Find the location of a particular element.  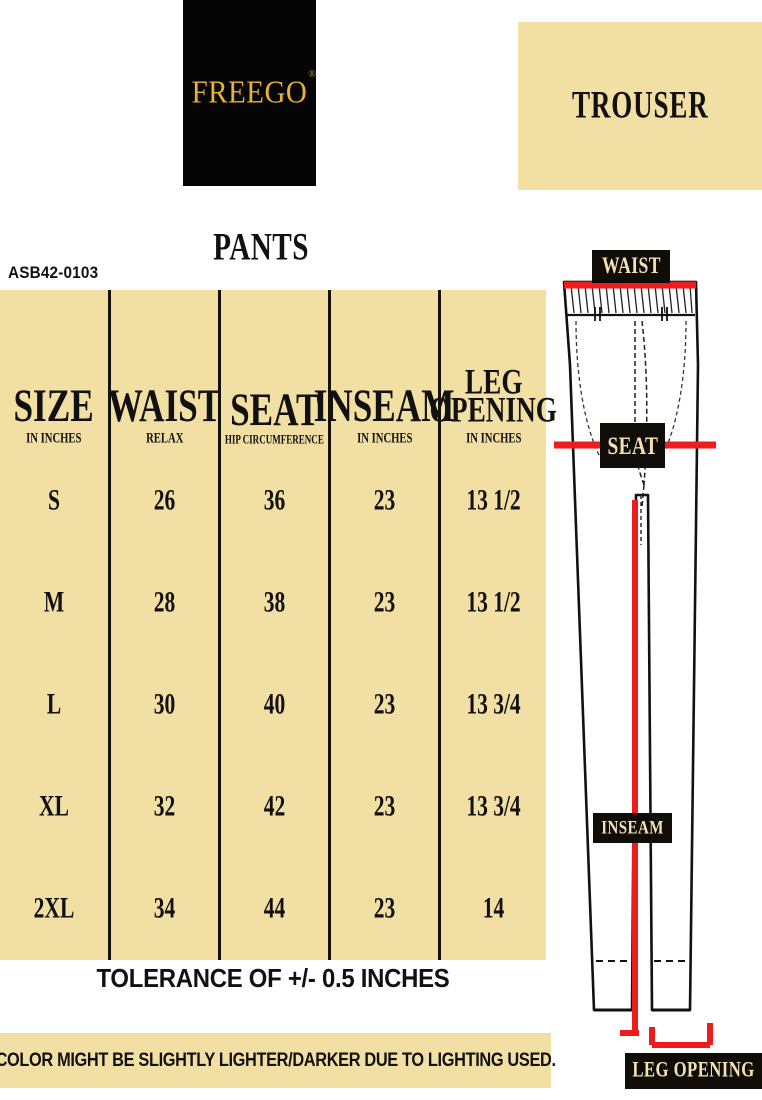

diagram-label-inseam-text: INSEAM is located at coordinates (632, 827).